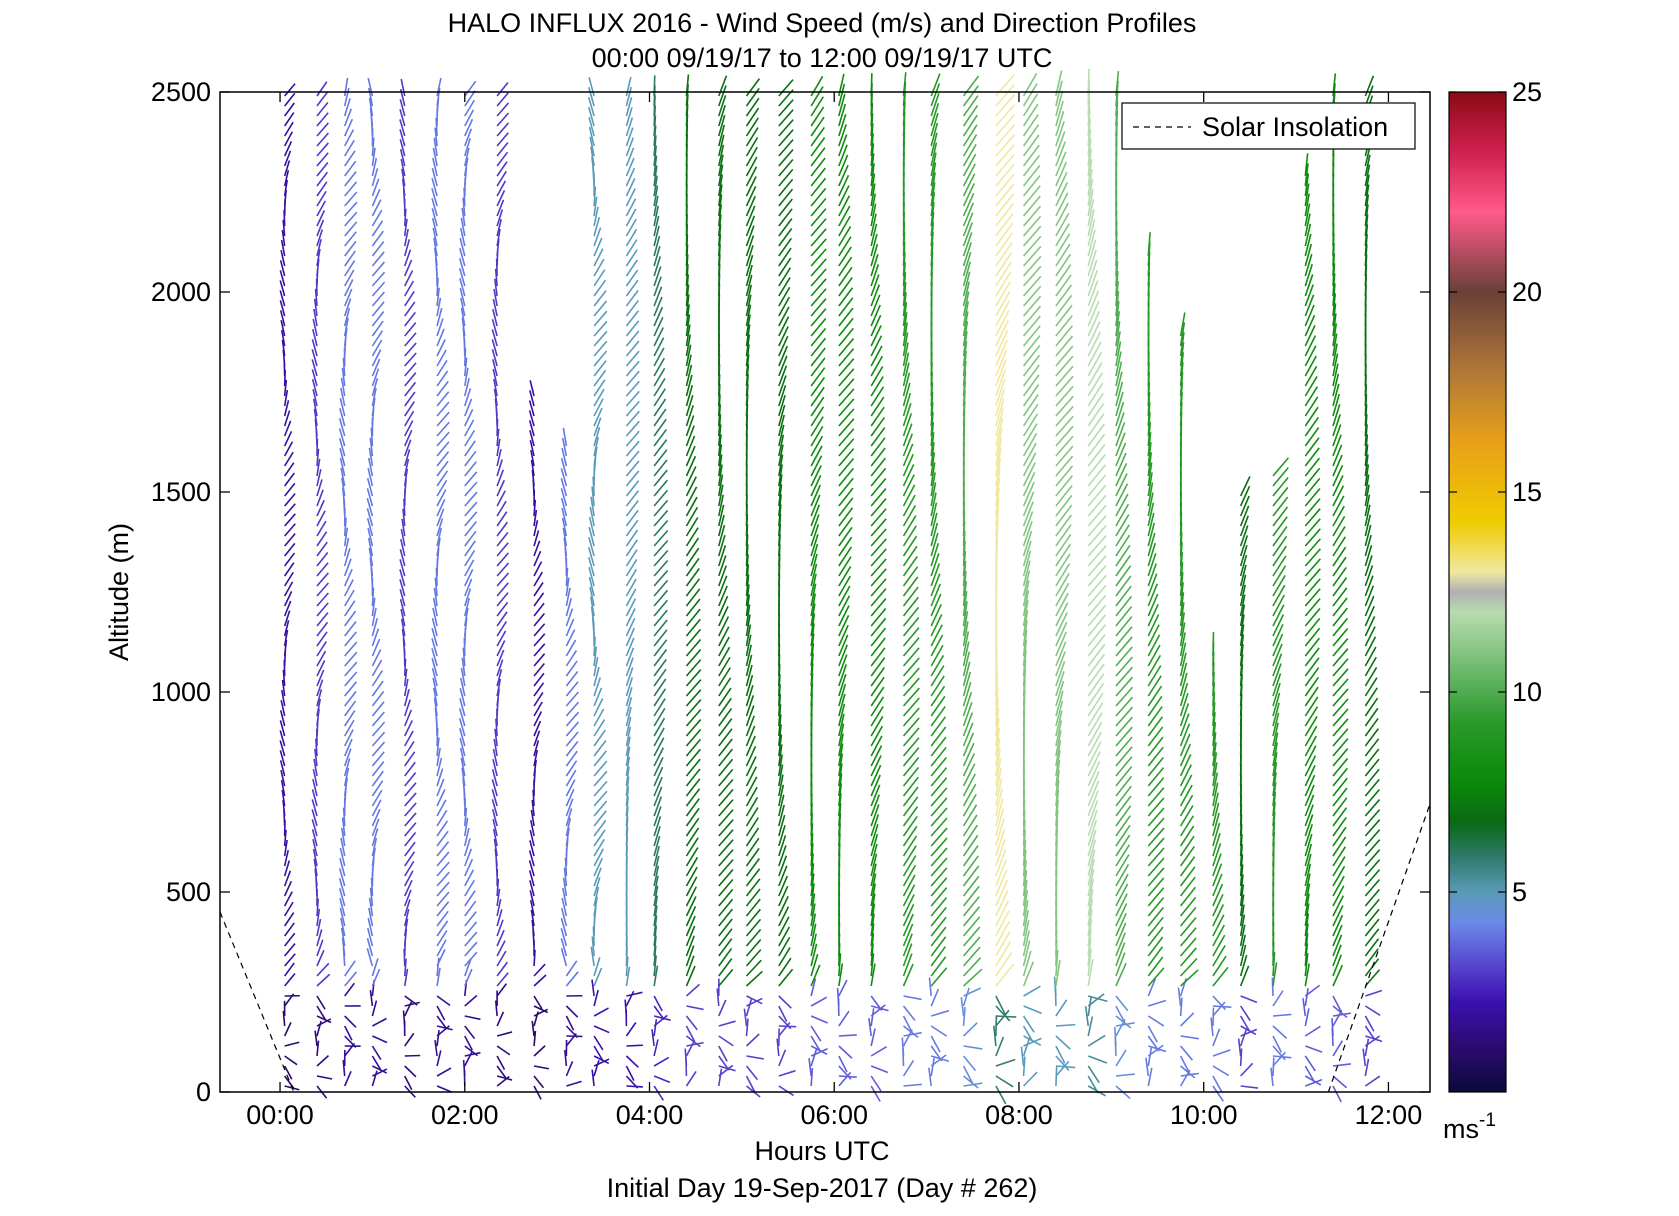  Describe the element at coordinates (1019, 1115) in the screenshot. I see `x-tick-label: 08:00` at that location.